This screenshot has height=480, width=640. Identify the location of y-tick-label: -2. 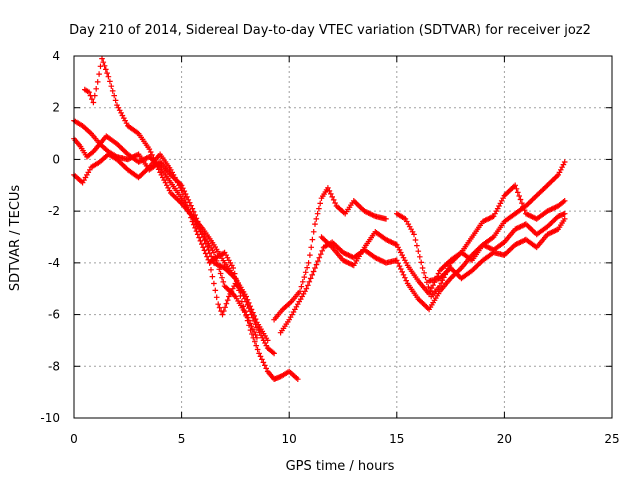
(54, 211).